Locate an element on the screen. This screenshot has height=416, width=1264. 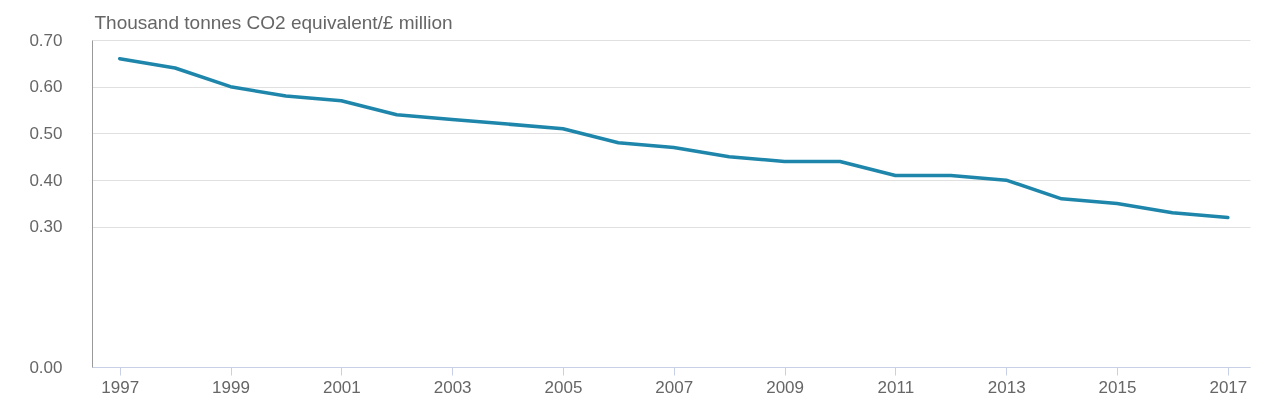
x-tick-label: 2009 is located at coordinates (785, 387).